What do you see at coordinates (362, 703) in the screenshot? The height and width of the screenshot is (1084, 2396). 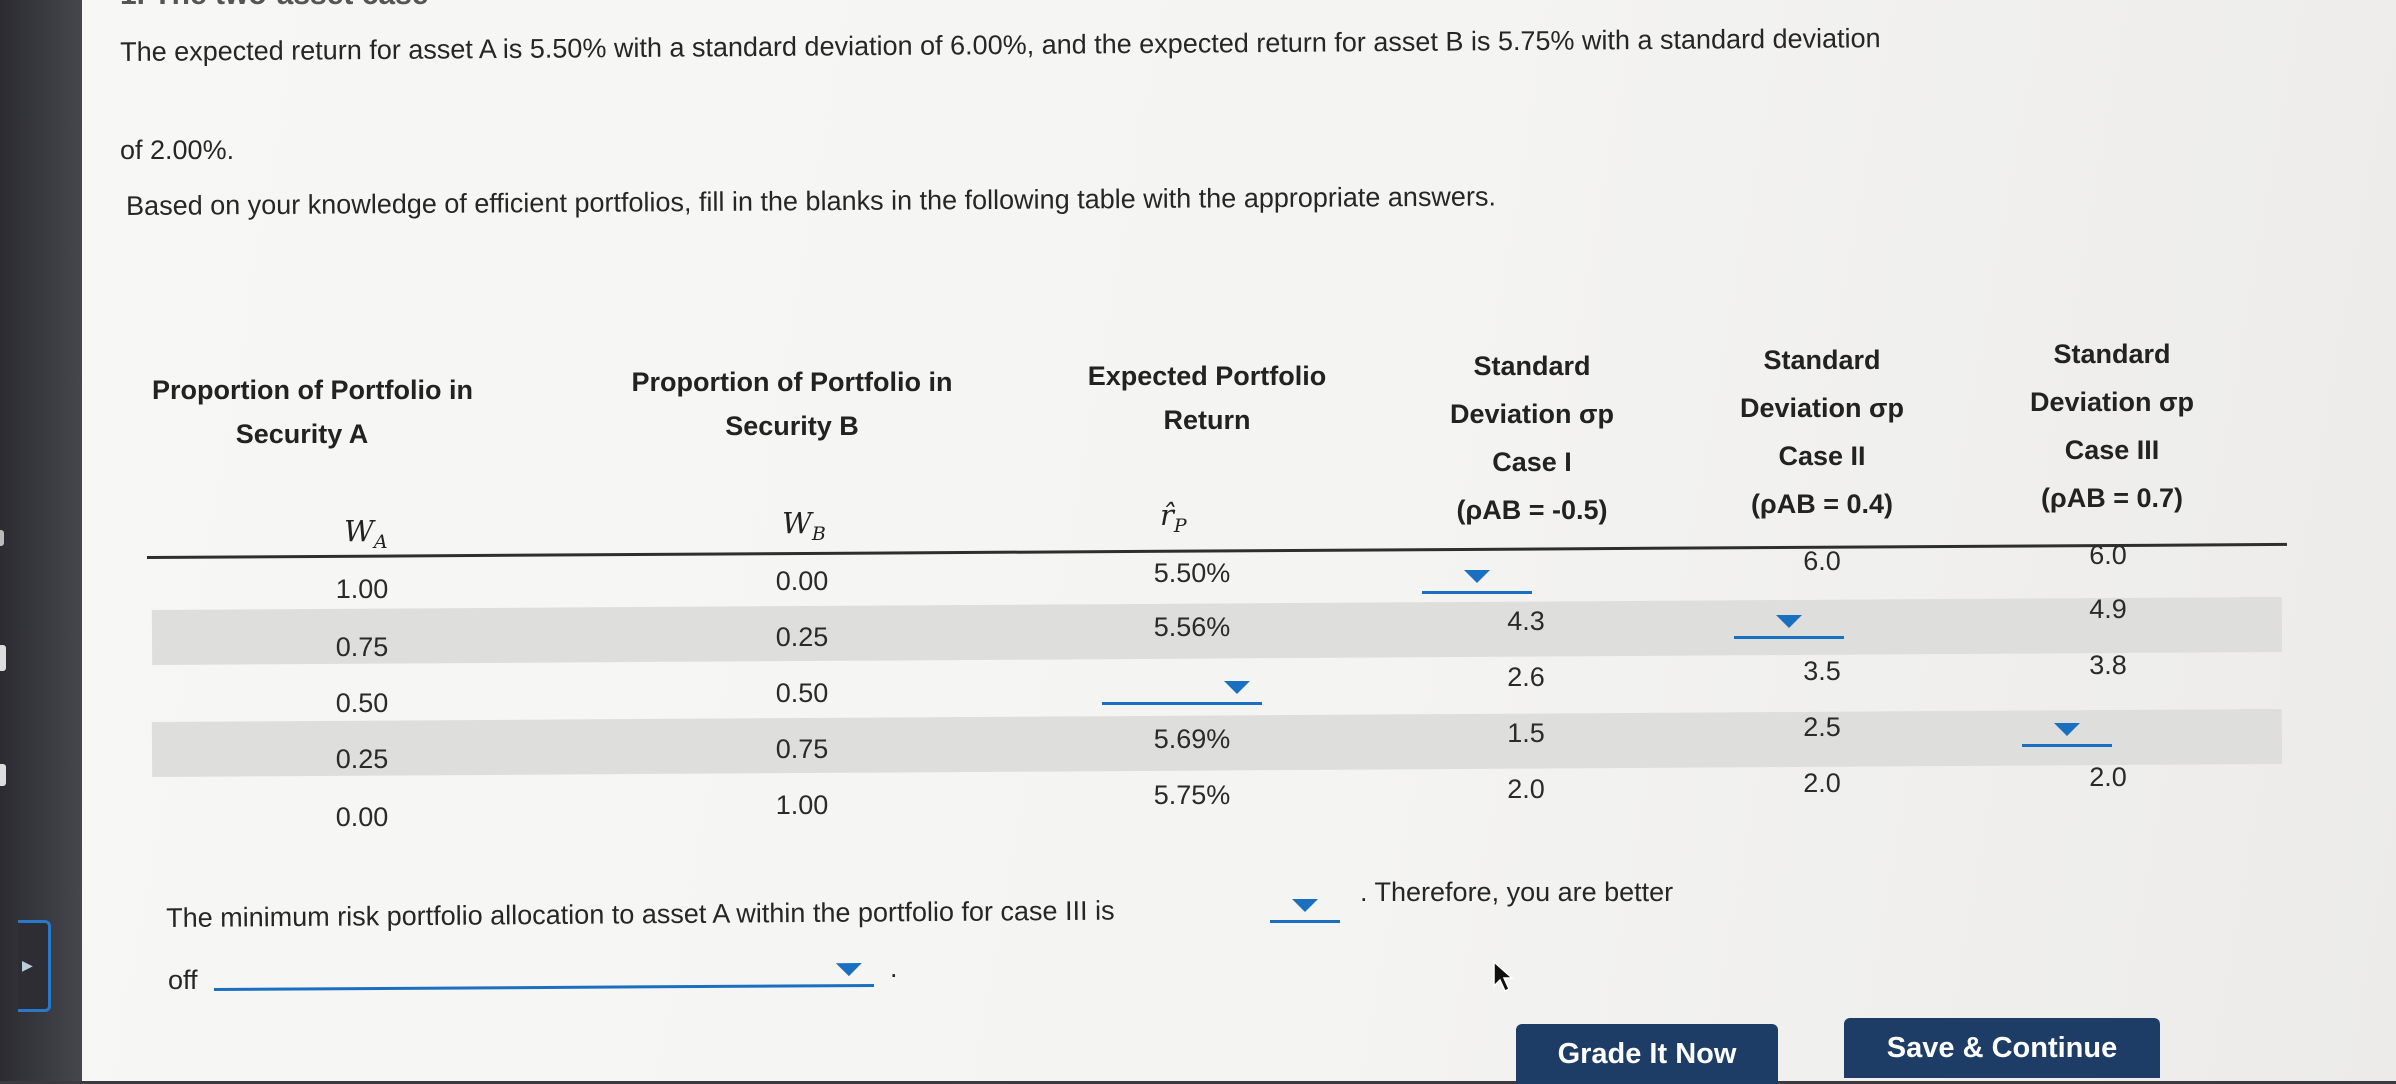 I see `cell-wa: 0.50` at bounding box center [362, 703].